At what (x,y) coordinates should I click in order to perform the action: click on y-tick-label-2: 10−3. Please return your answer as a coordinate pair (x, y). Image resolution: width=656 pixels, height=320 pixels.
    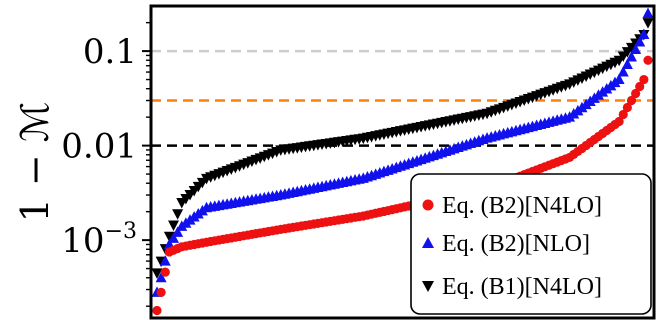
    Looking at the image, I should click on (99, 240).